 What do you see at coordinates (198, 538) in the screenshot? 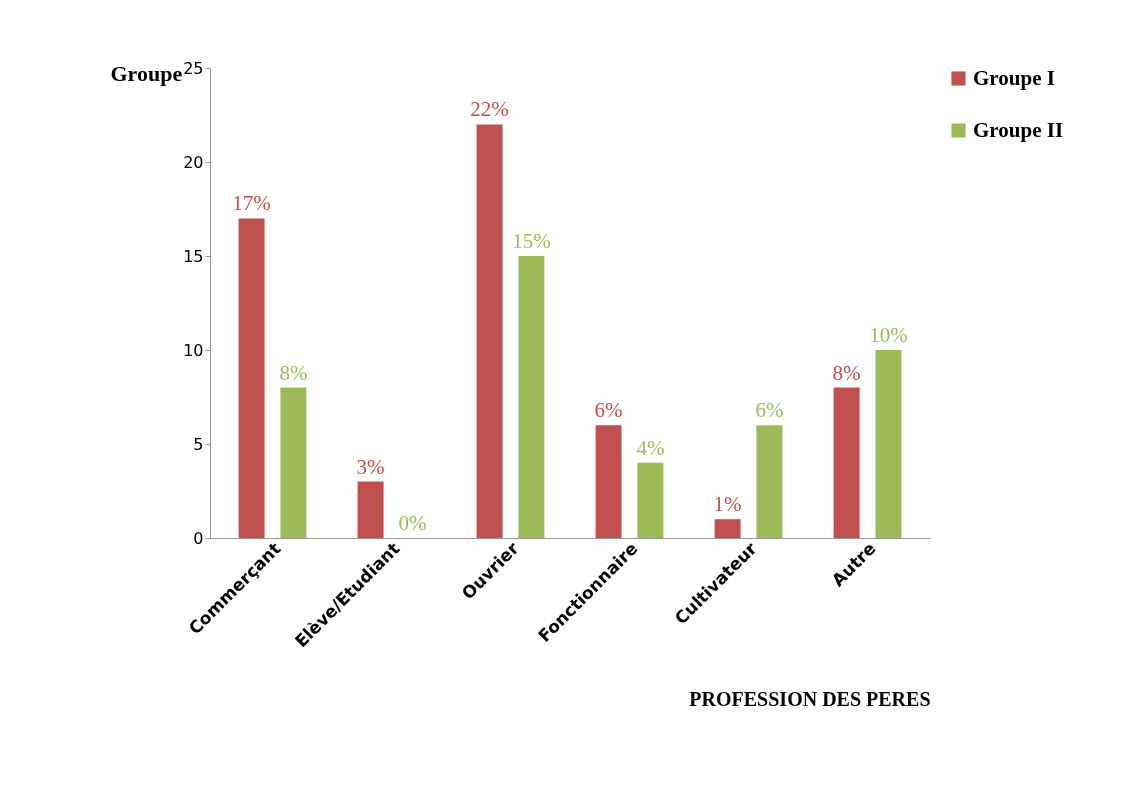
I see `y-tick-label: 0` at bounding box center [198, 538].